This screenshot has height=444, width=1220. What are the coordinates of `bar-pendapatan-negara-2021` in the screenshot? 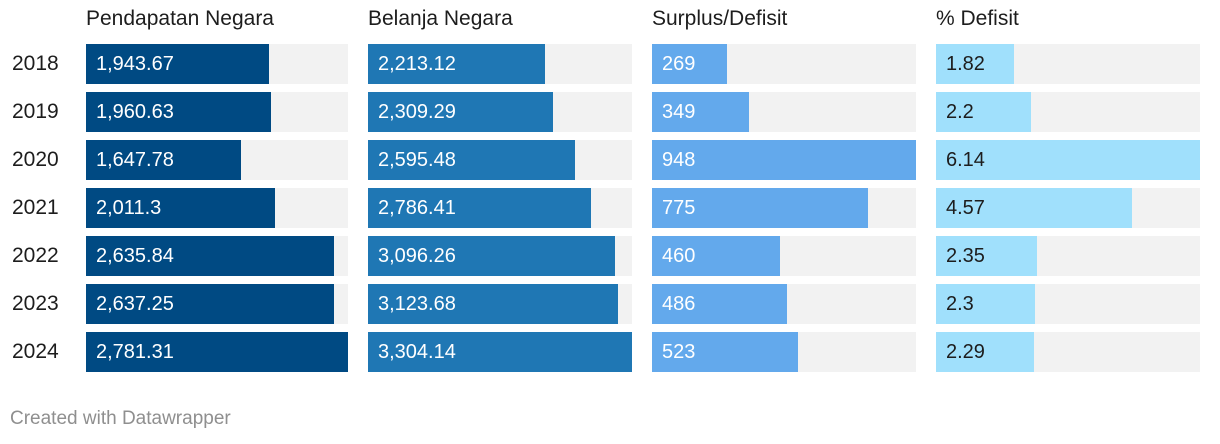 It's located at (180, 208).